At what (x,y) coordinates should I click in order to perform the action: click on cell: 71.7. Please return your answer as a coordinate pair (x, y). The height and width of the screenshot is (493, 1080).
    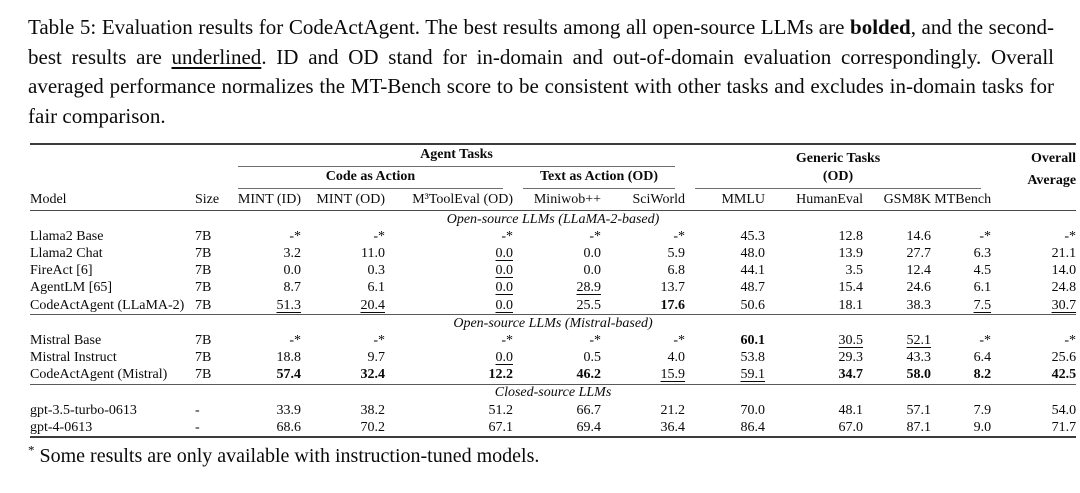
    Looking at the image, I should click on (1064, 427).